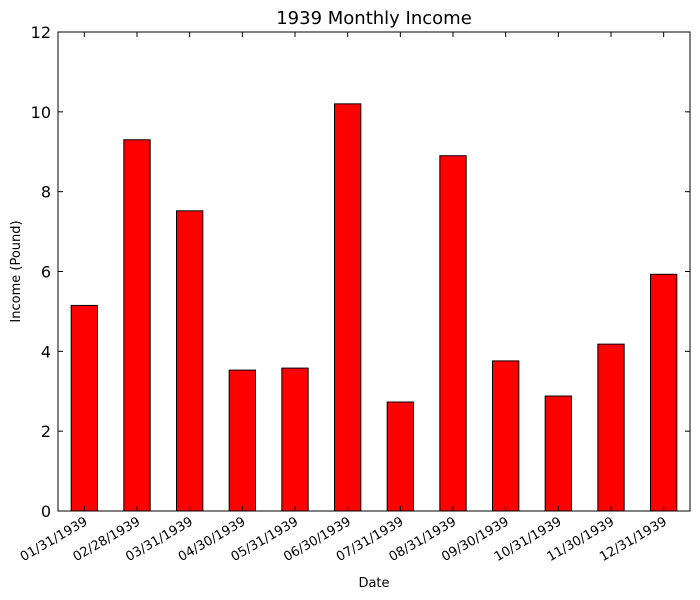 The height and width of the screenshot is (600, 700). Describe the element at coordinates (46, 351) in the screenshot. I see `y-tick-label: 4` at that location.